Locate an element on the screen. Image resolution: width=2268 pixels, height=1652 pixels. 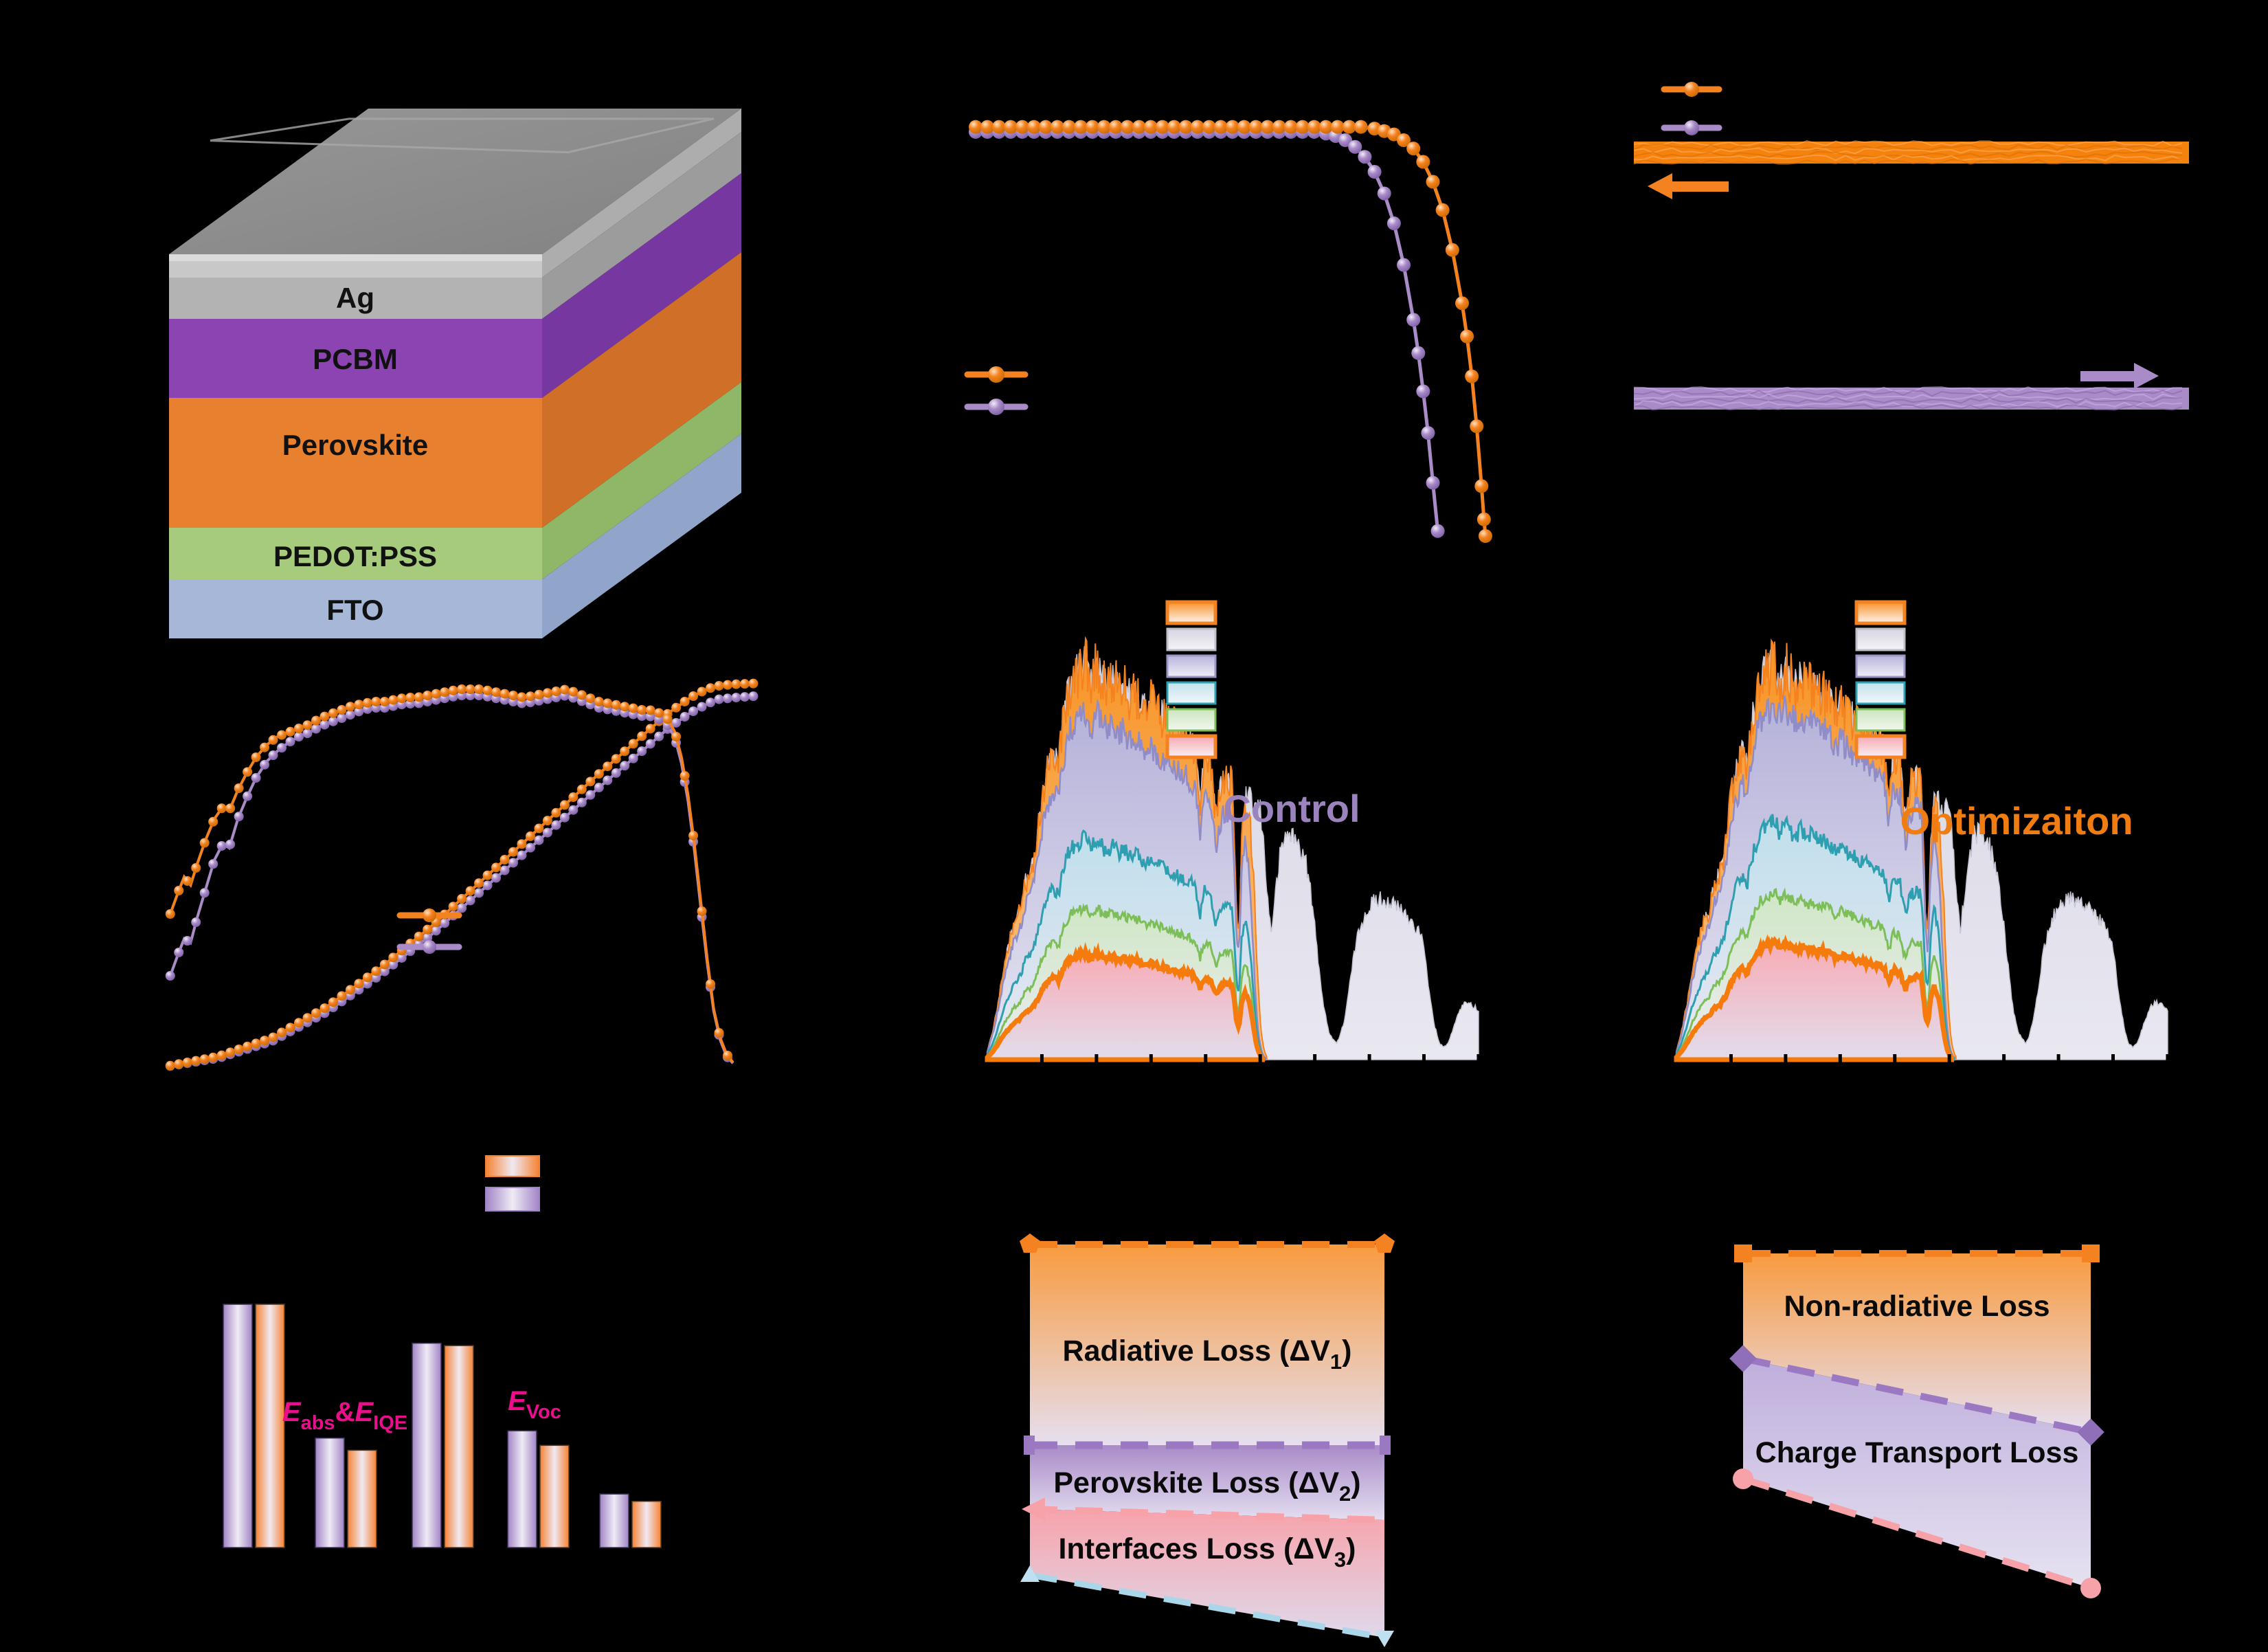
panel-loss-bars: Eabs&EIQE EVoc is located at coordinates (442, 1351).